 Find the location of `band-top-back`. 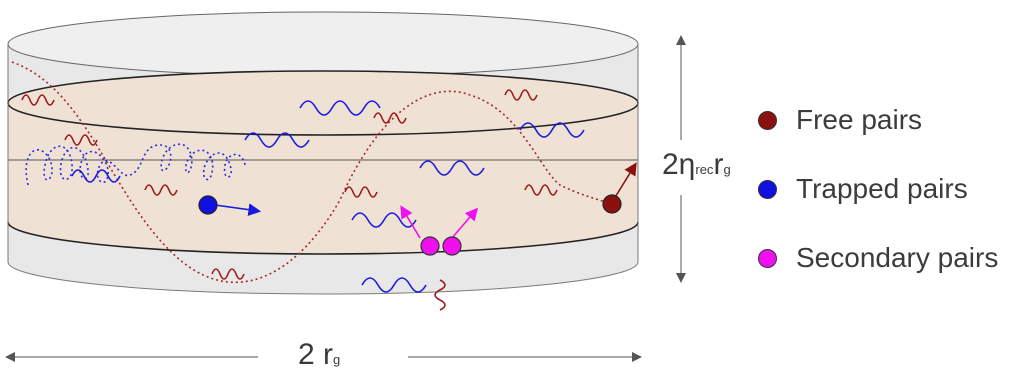

band-top-back is located at coordinates (323, 87).